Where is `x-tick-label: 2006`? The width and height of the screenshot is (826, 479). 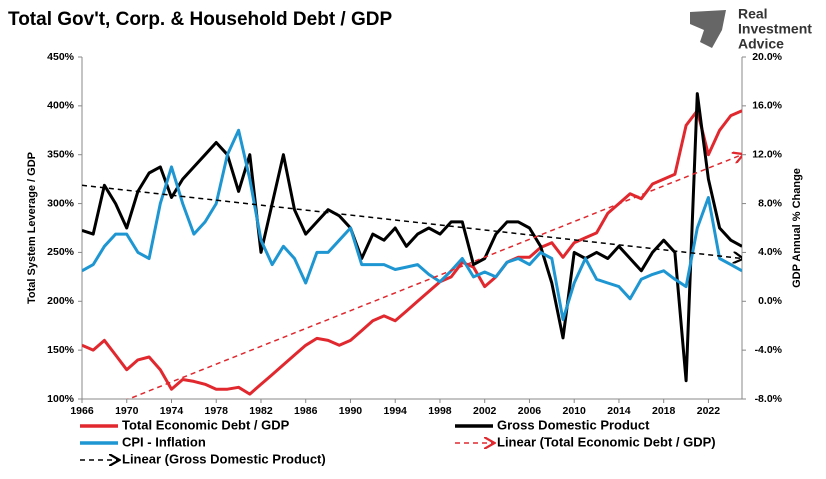 x-tick-label: 2006 is located at coordinates (530, 411).